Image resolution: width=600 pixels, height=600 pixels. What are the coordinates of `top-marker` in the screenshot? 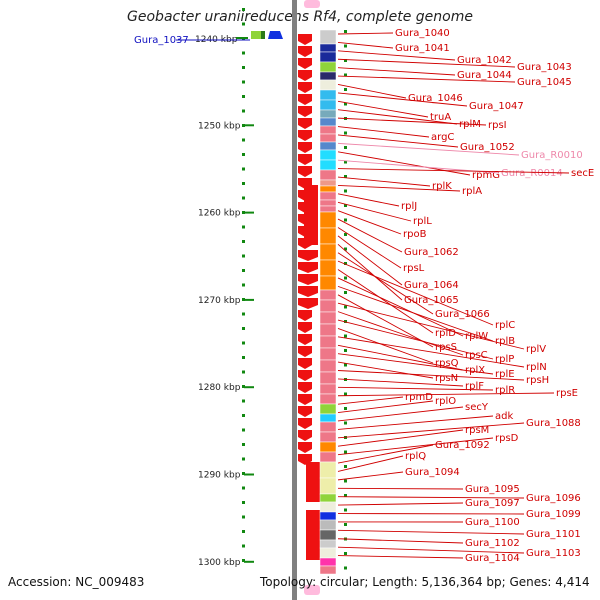 It's located at (312, 4).